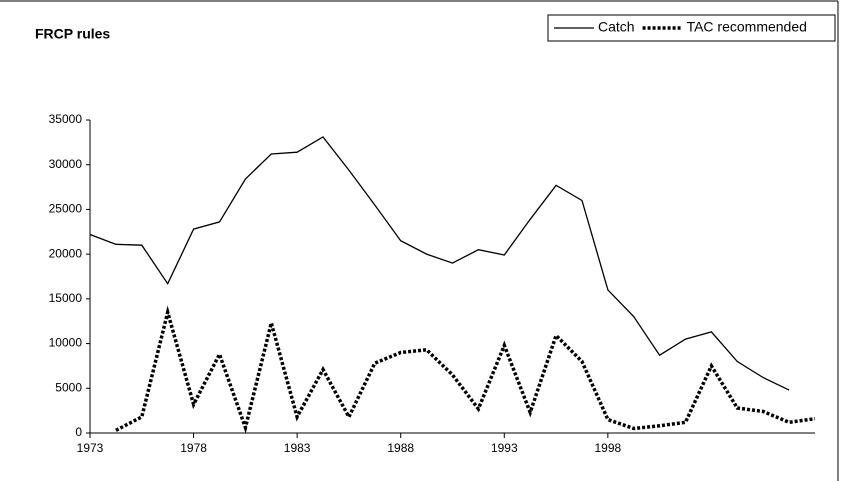  I want to click on y-tick-label: 15000, so click(66, 298).